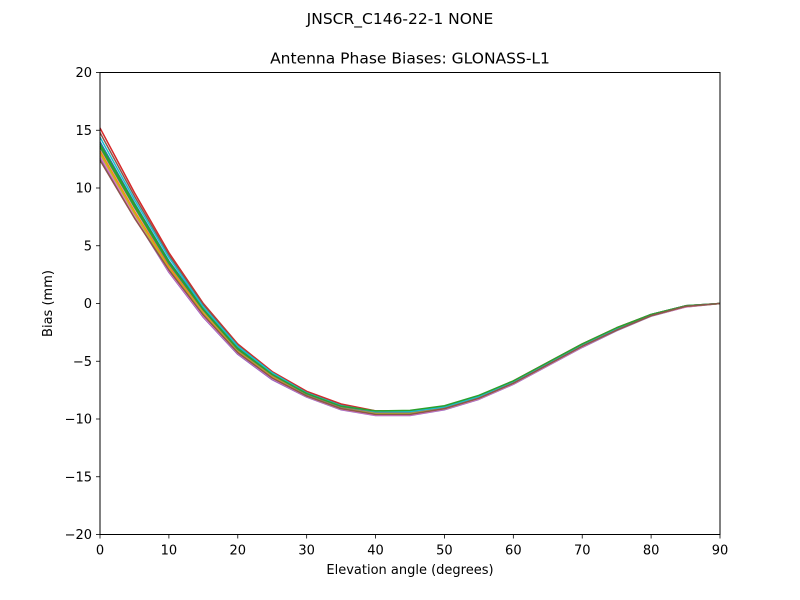 The width and height of the screenshot is (800, 600). I want to click on y-tick-label: 20, so click(83, 73).